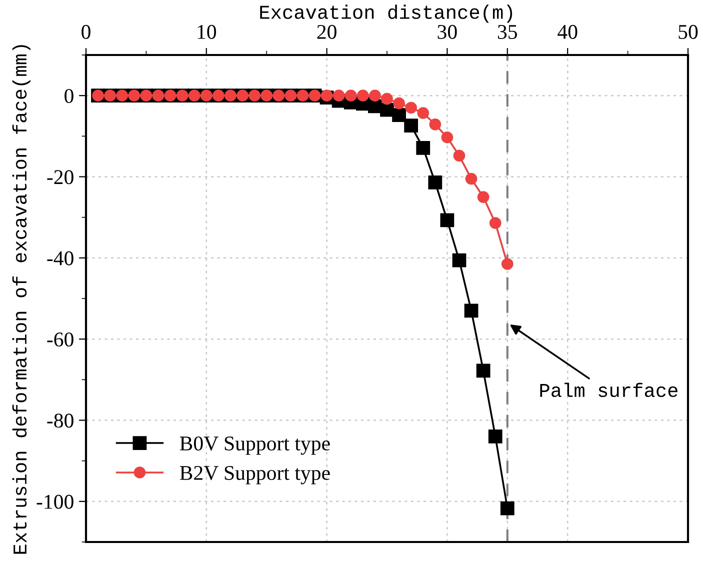  I want to click on y-axis-title: Extrusion deformation of excavation face(mm), so click(21, 299).